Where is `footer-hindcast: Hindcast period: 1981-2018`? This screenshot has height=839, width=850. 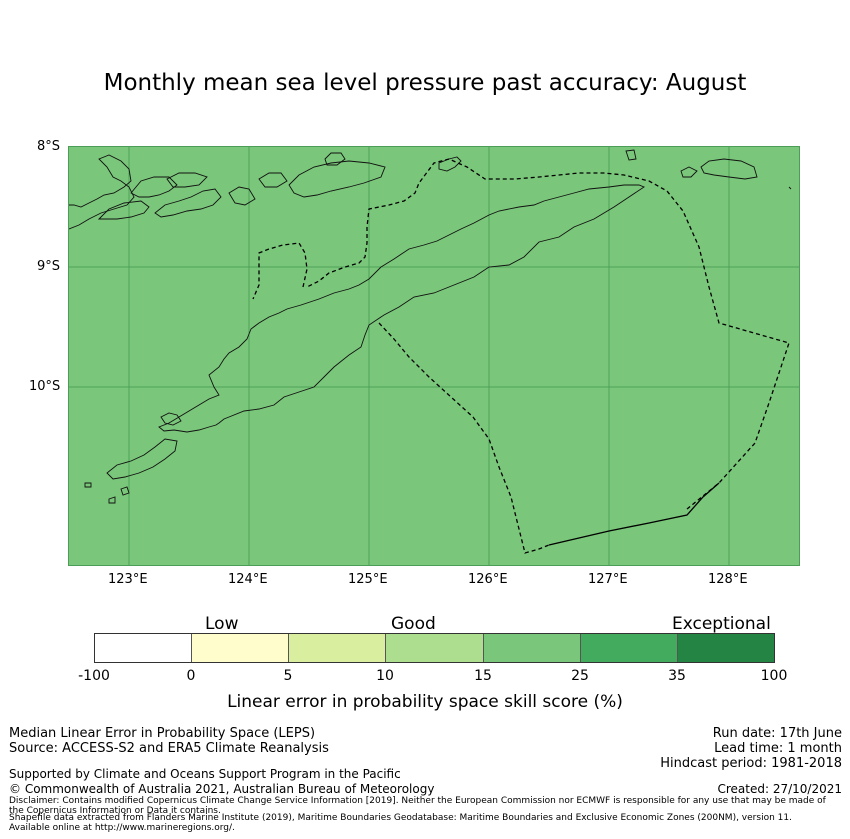 footer-hindcast: Hindcast period: 1981-2018 is located at coordinates (751, 763).